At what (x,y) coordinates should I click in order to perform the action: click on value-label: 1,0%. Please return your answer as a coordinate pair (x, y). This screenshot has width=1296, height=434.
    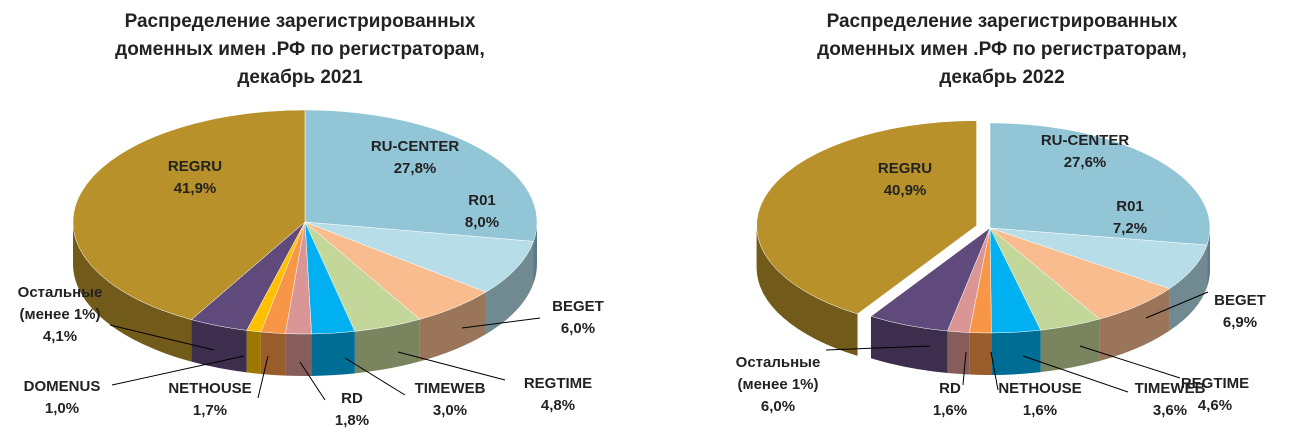
    Looking at the image, I should click on (62, 408).